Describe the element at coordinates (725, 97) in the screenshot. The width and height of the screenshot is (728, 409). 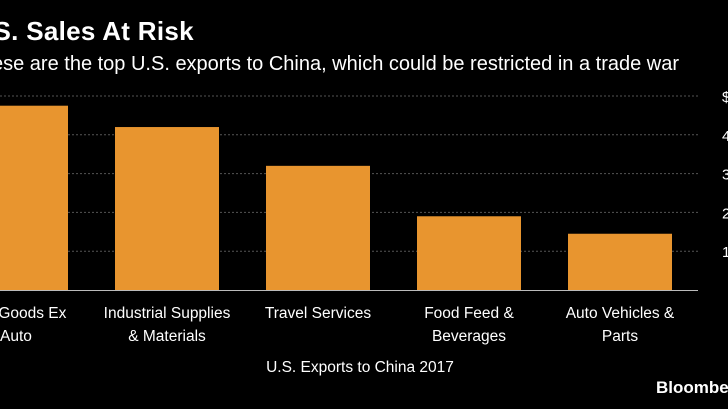
I see `y-tick-label: $` at that location.